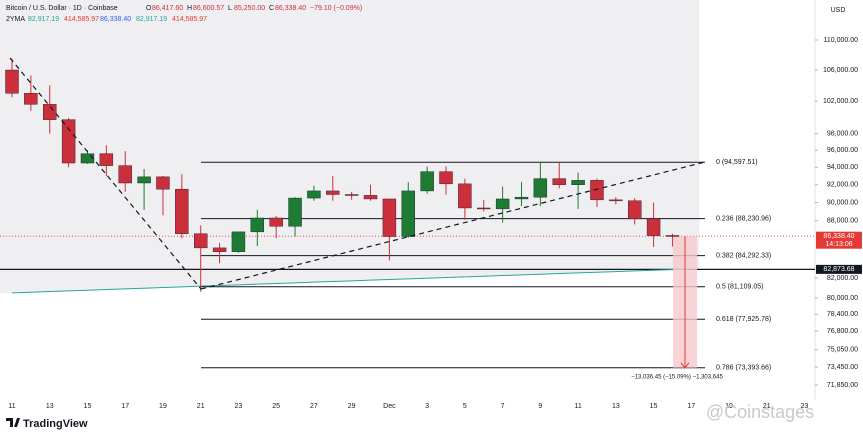 This screenshot has height=437, width=863. Describe the element at coordinates (842, 150) in the screenshot. I see `y-tick-label: 96,000.00` at that location.